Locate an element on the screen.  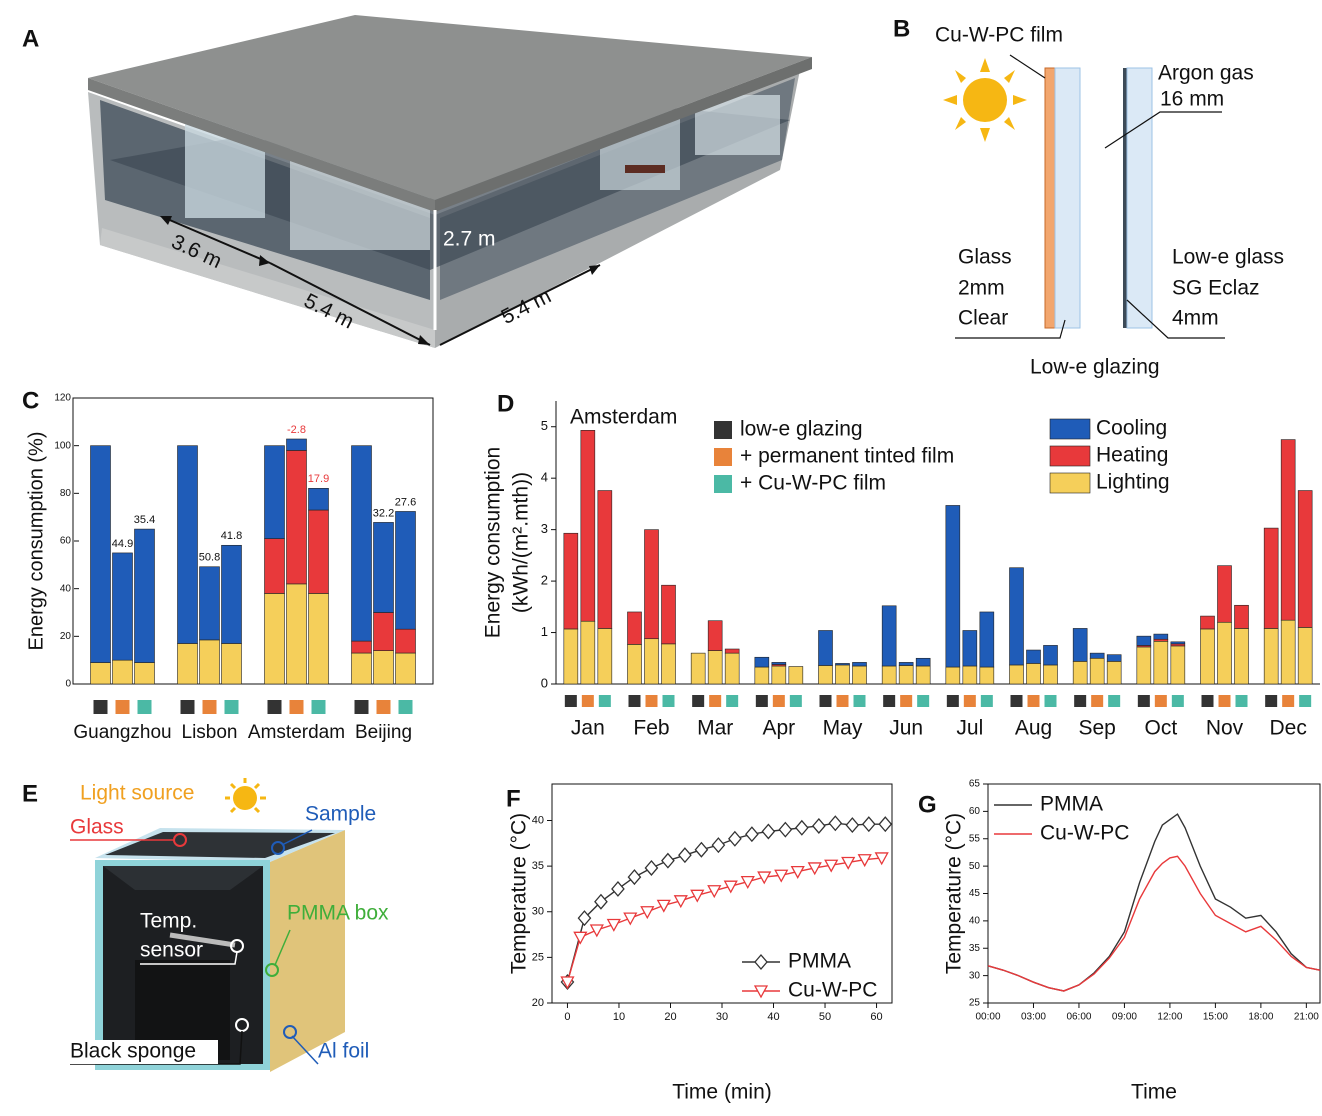
label: 16 mm is located at coordinates (1192, 99).